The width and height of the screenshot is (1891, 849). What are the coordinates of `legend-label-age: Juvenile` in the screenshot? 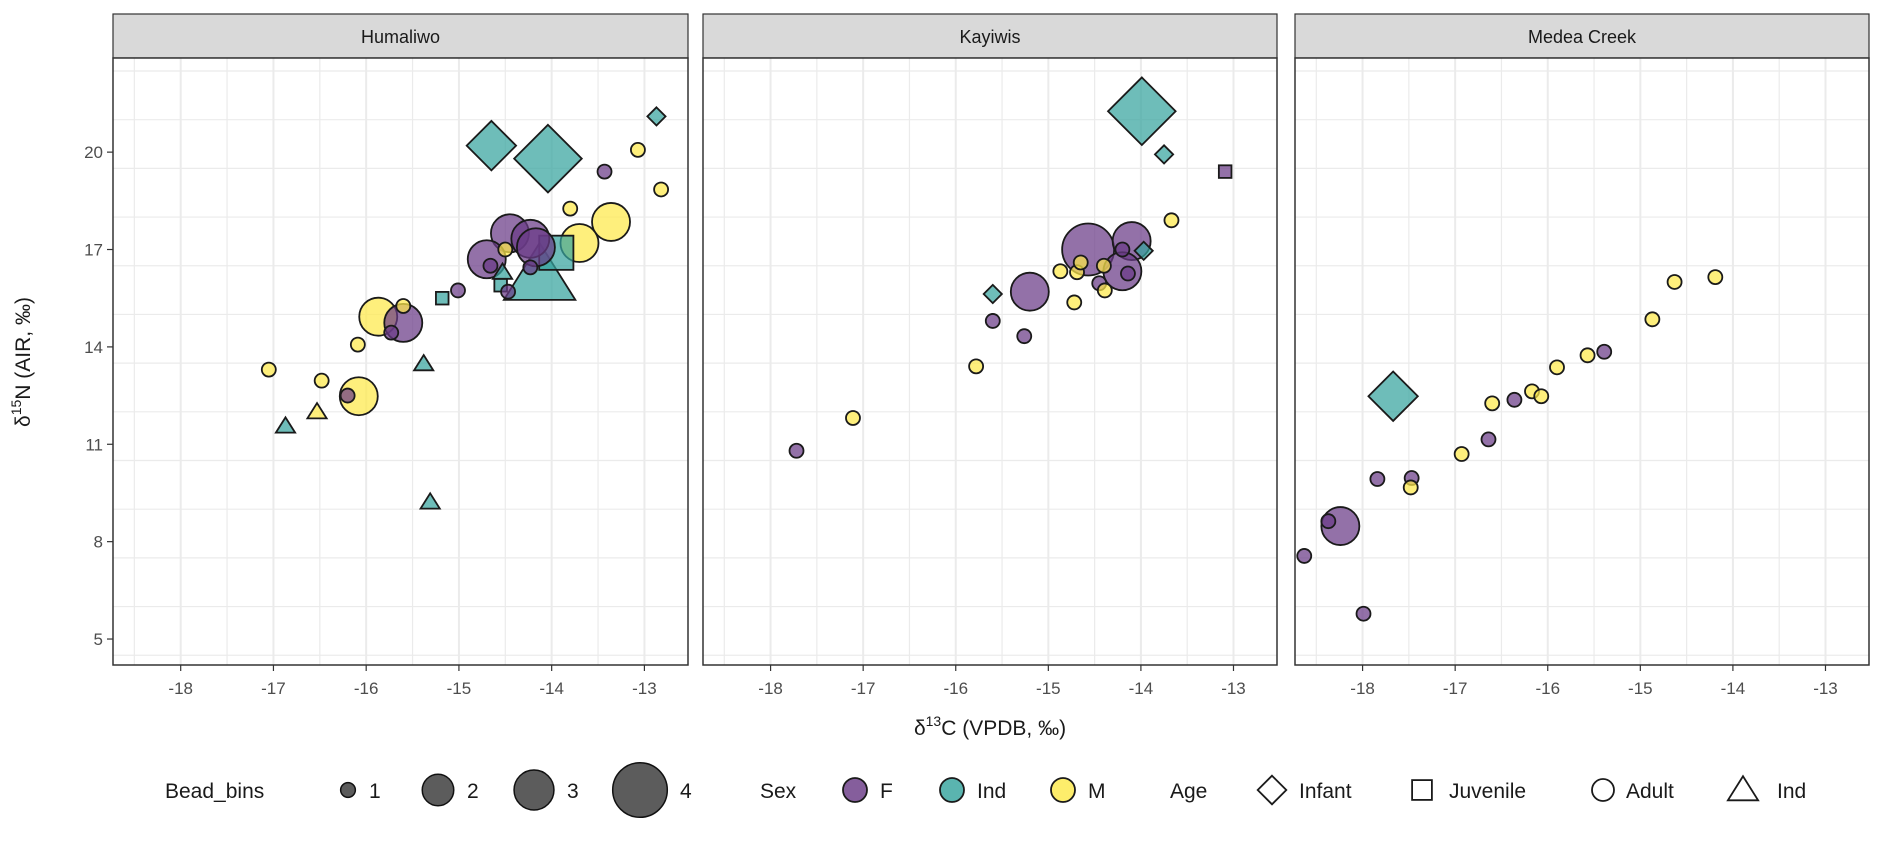 It's located at (1487, 791).